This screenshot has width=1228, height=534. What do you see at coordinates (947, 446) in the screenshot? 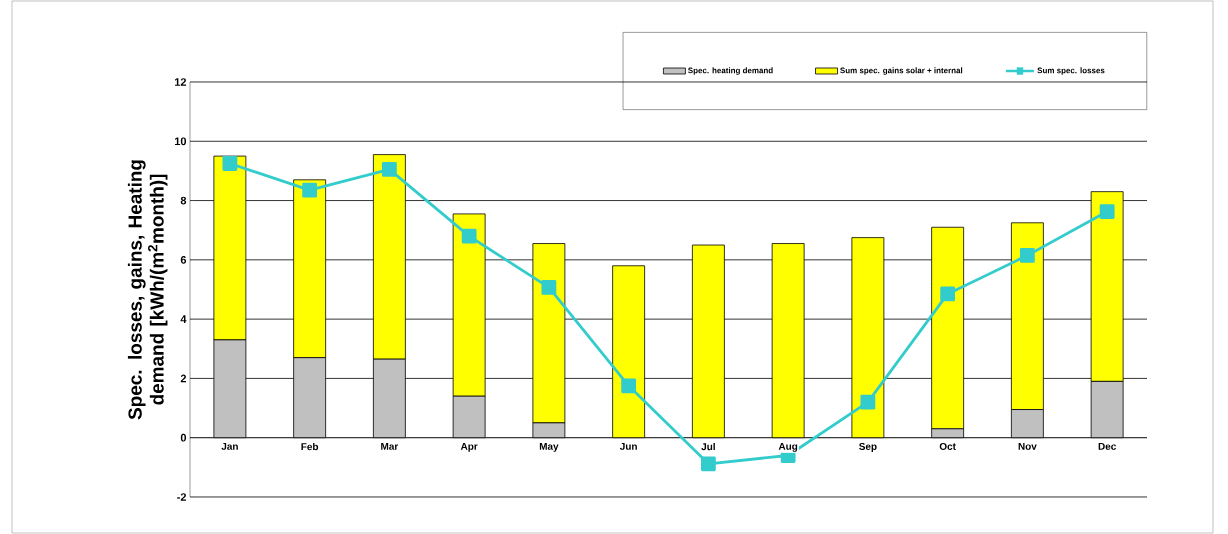
I see `x-tick-label: Oct` at bounding box center [947, 446].